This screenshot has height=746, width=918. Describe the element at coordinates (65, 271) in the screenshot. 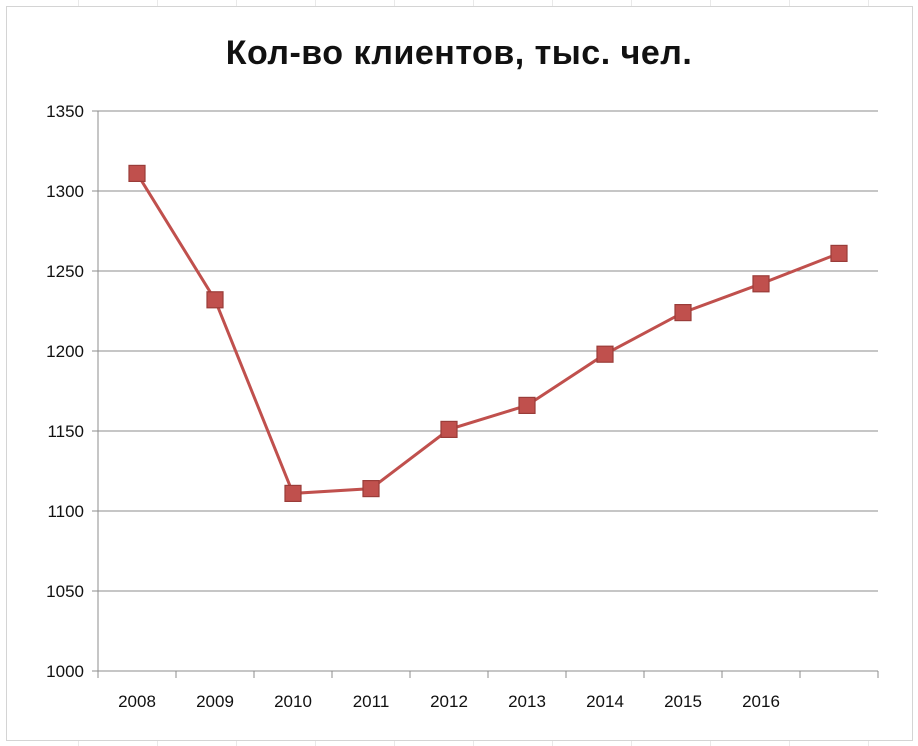

I see `y-tick-label: 1250` at that location.